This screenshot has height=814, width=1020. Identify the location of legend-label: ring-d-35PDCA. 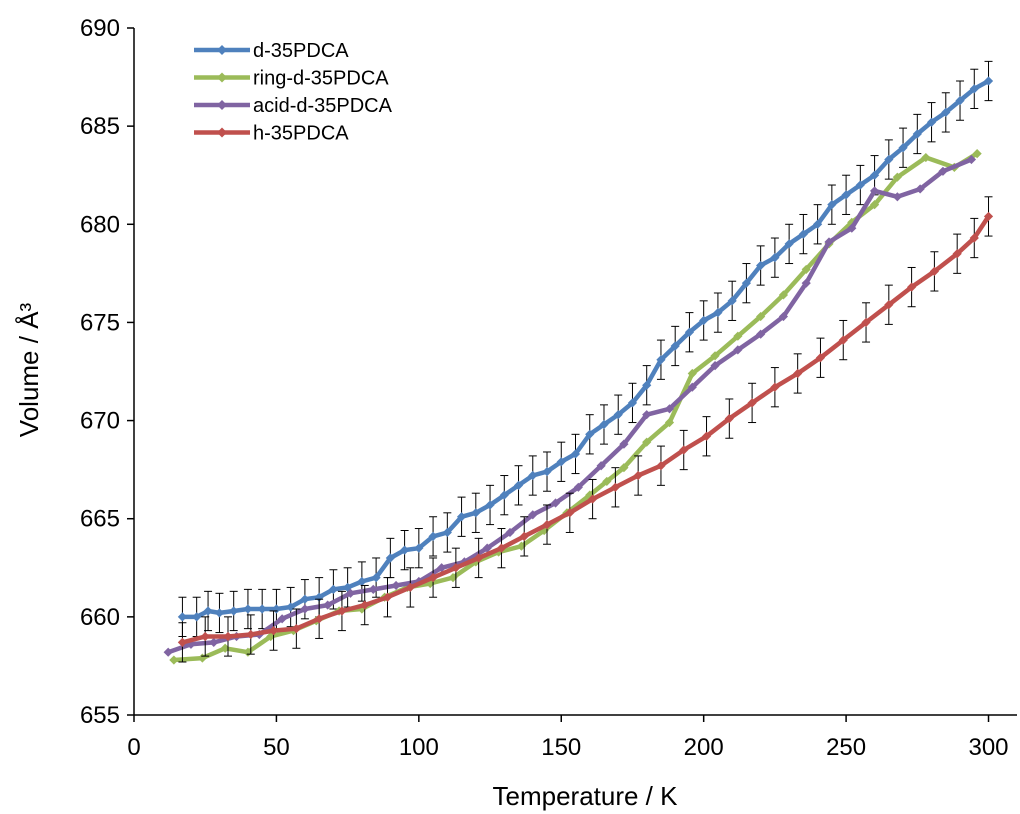
(321, 79).